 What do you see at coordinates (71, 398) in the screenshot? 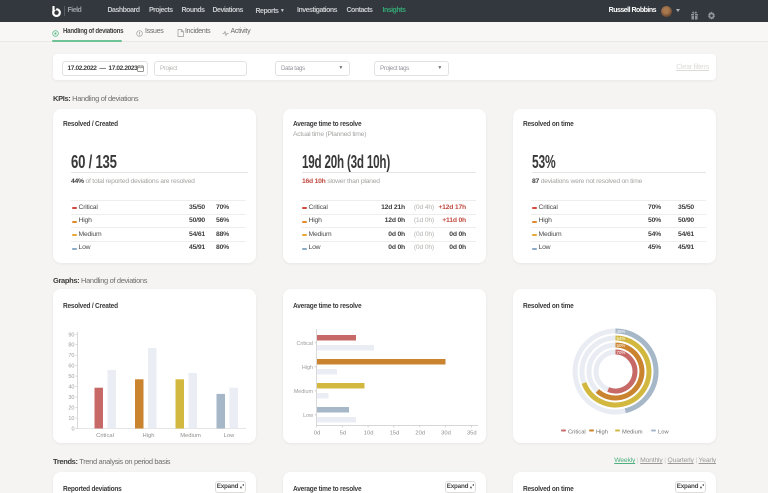
I see `svg-text: 30` at bounding box center [71, 398].